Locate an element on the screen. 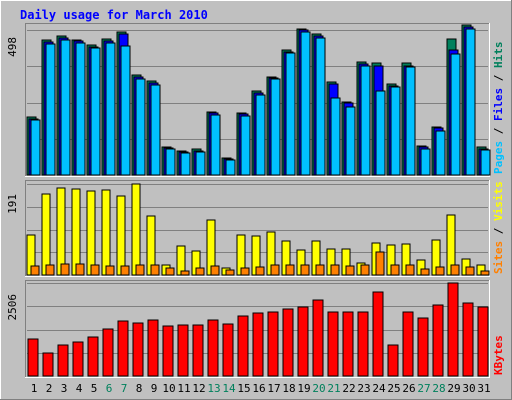  visits-bar-day-8-fill is located at coordinates (136, 229).